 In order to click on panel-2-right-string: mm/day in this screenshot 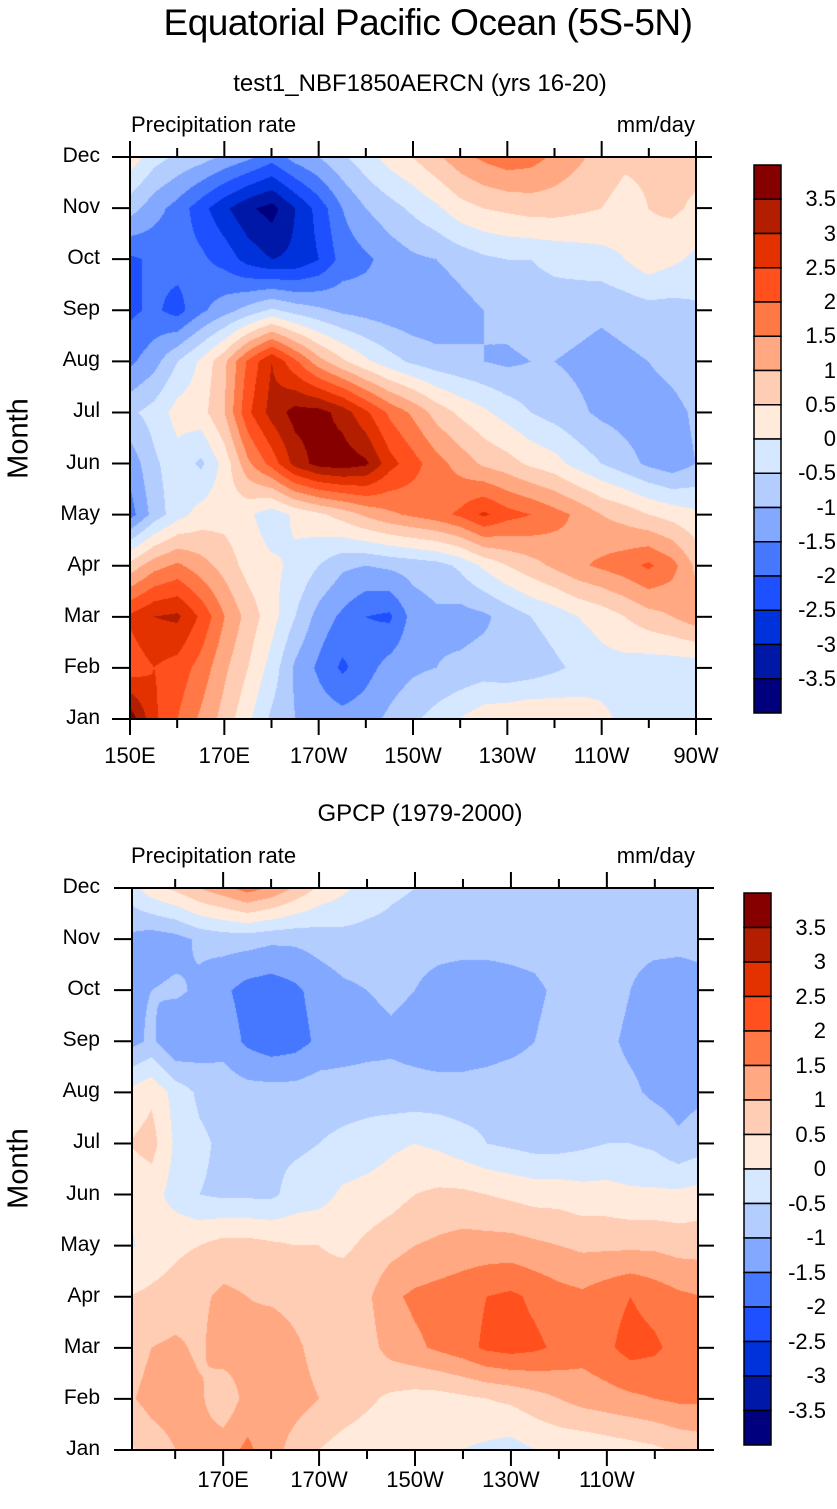, I will do `click(655, 855)`.